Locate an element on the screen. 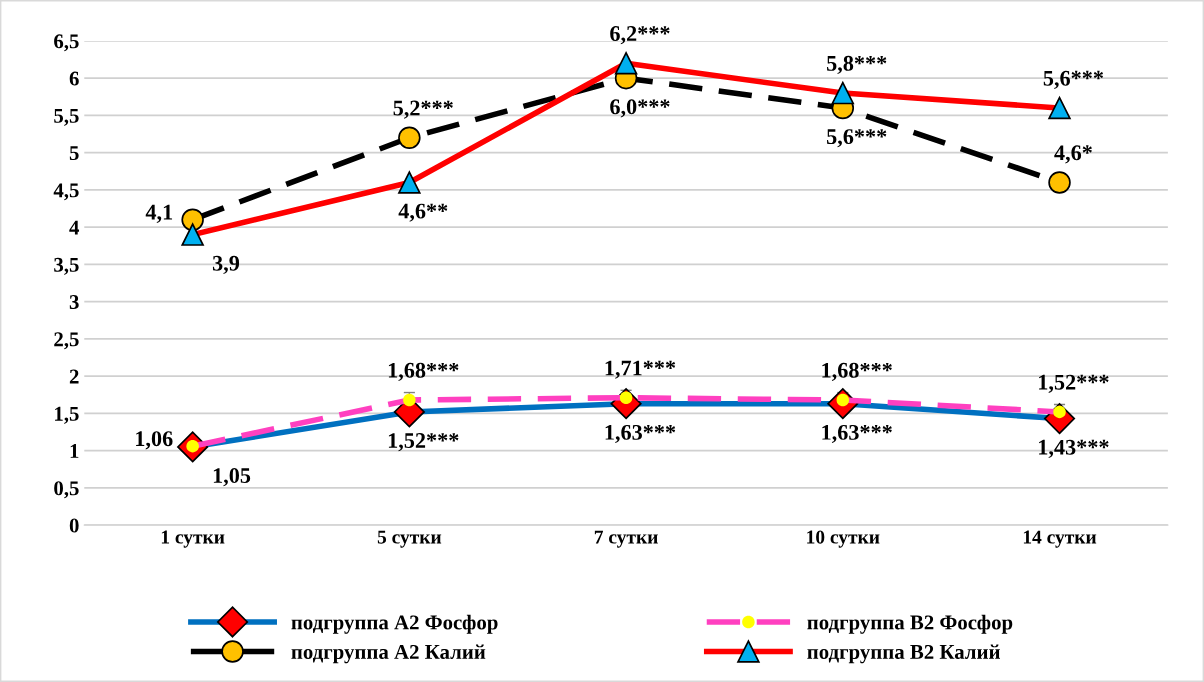 The height and width of the screenshot is (682, 1204). data-label: 1,43*** is located at coordinates (1074, 448).